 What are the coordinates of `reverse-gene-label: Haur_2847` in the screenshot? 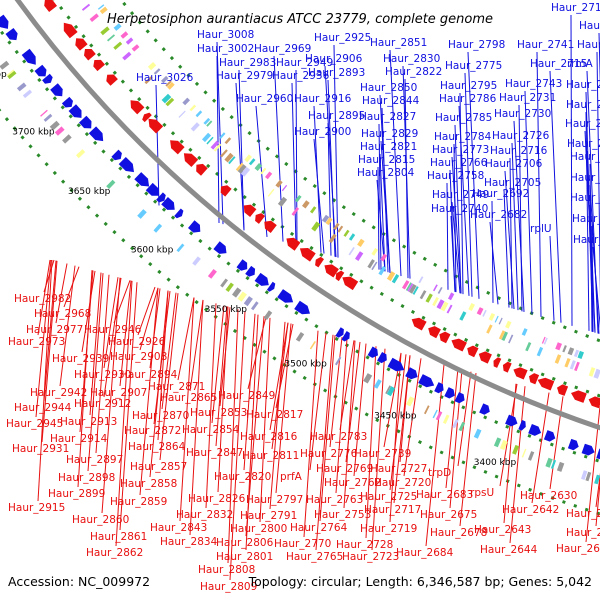 It's located at (214, 453).